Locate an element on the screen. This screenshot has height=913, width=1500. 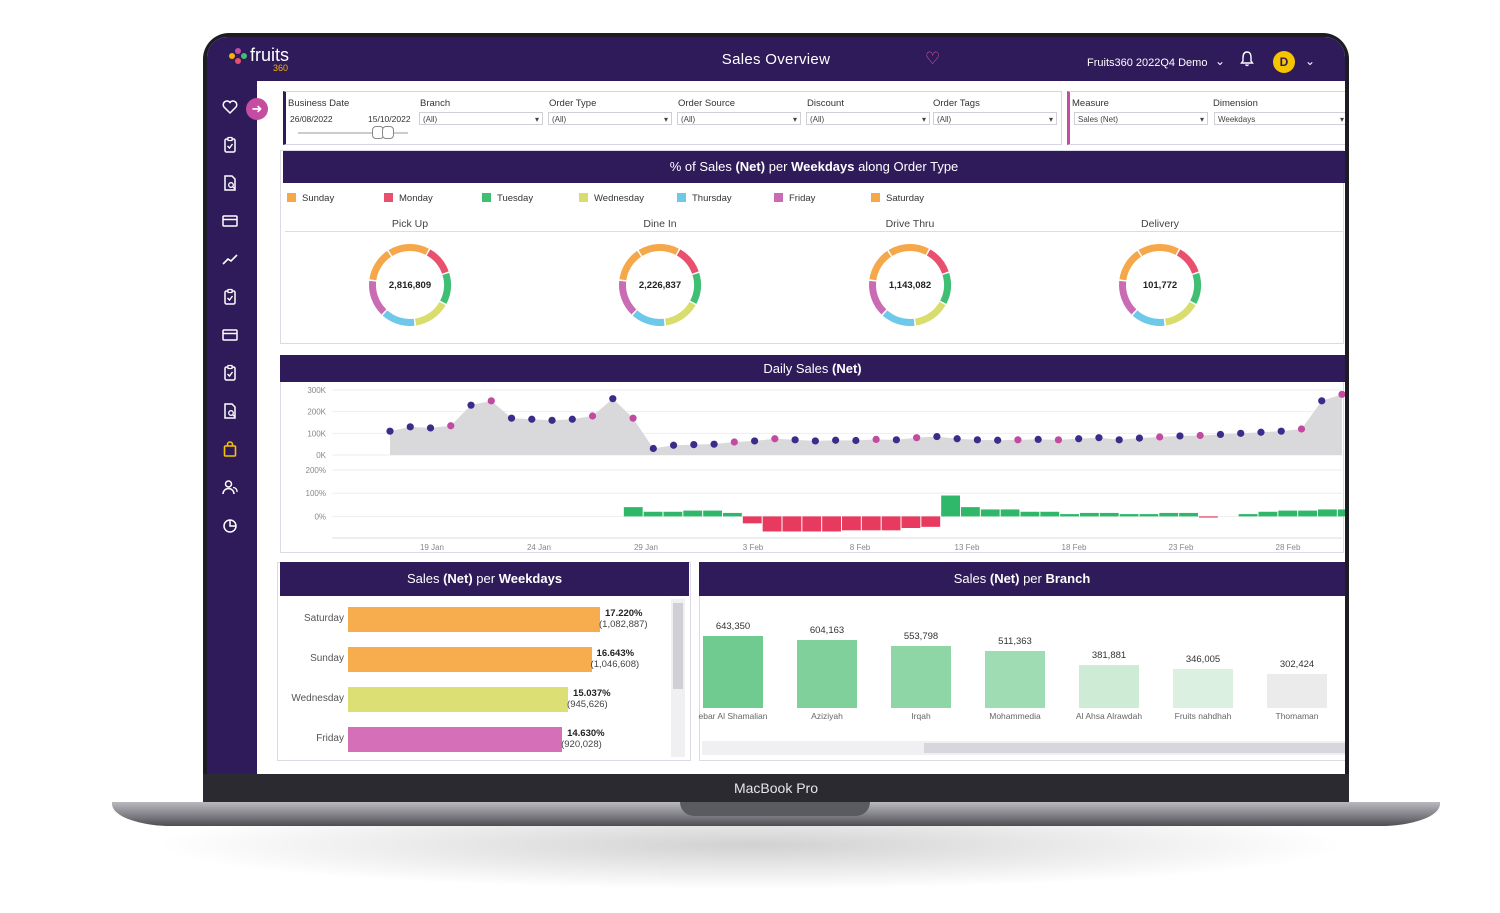
legend-item: Tuesday is located at coordinates (507, 198).